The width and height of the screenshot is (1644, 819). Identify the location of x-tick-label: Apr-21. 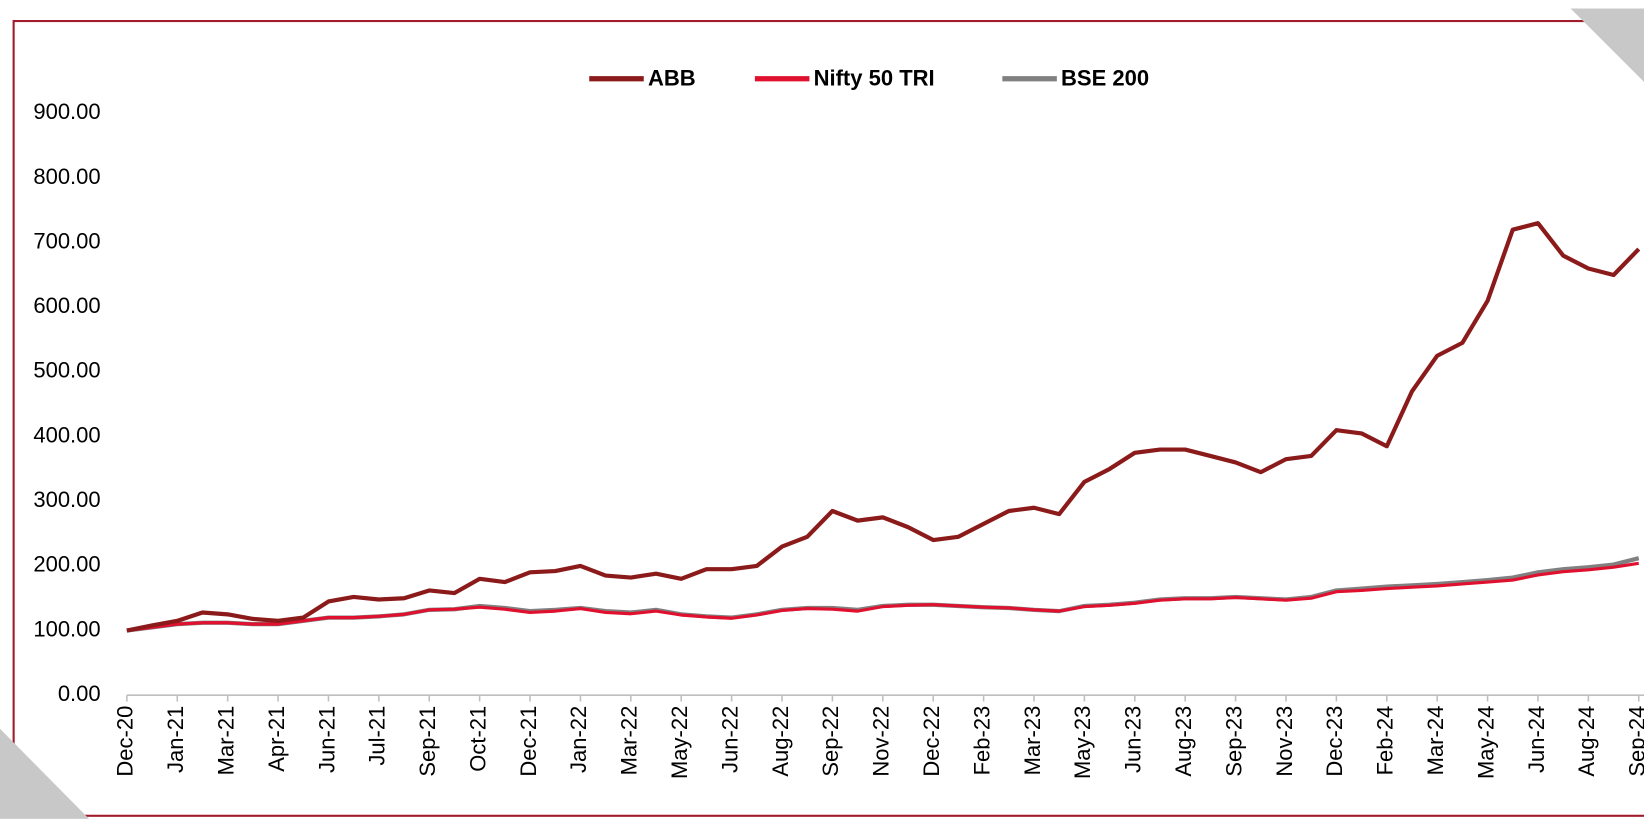
(276, 739).